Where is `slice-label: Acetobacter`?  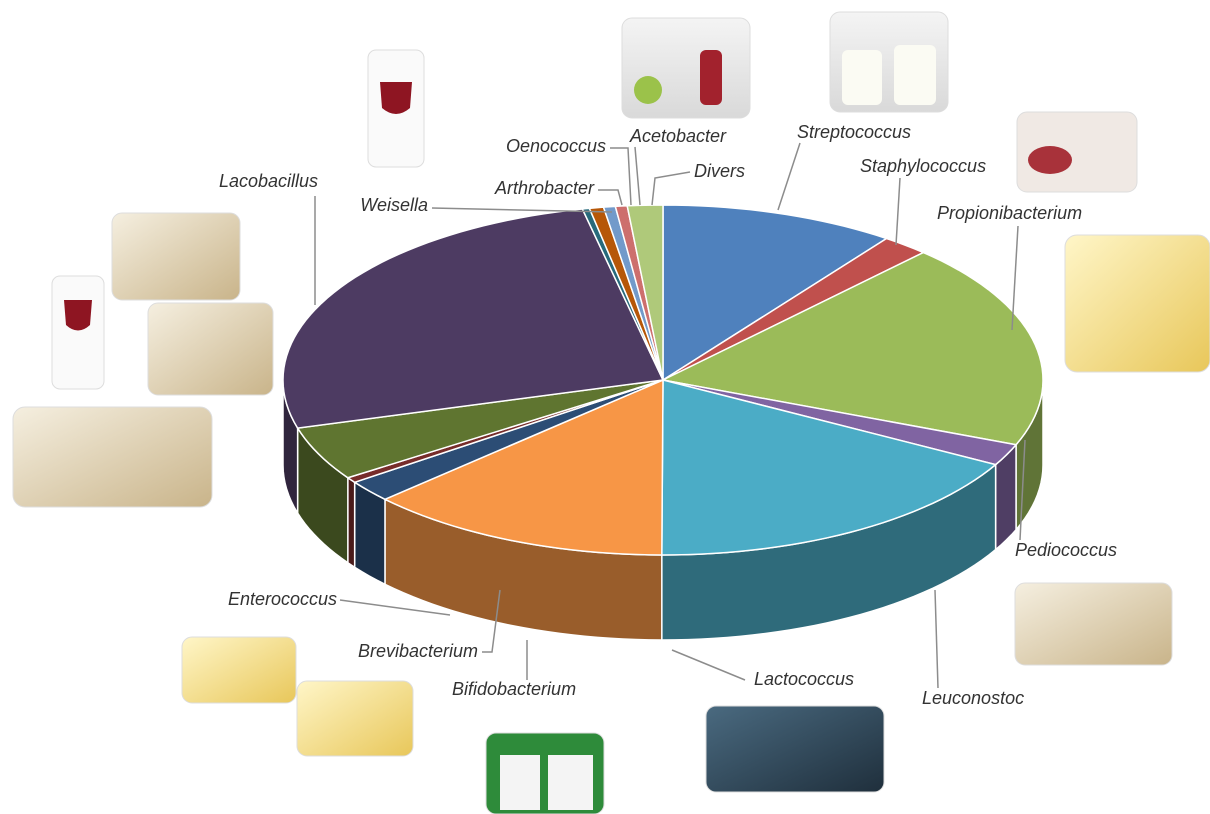
slice-label: Acetobacter is located at coordinates (678, 136).